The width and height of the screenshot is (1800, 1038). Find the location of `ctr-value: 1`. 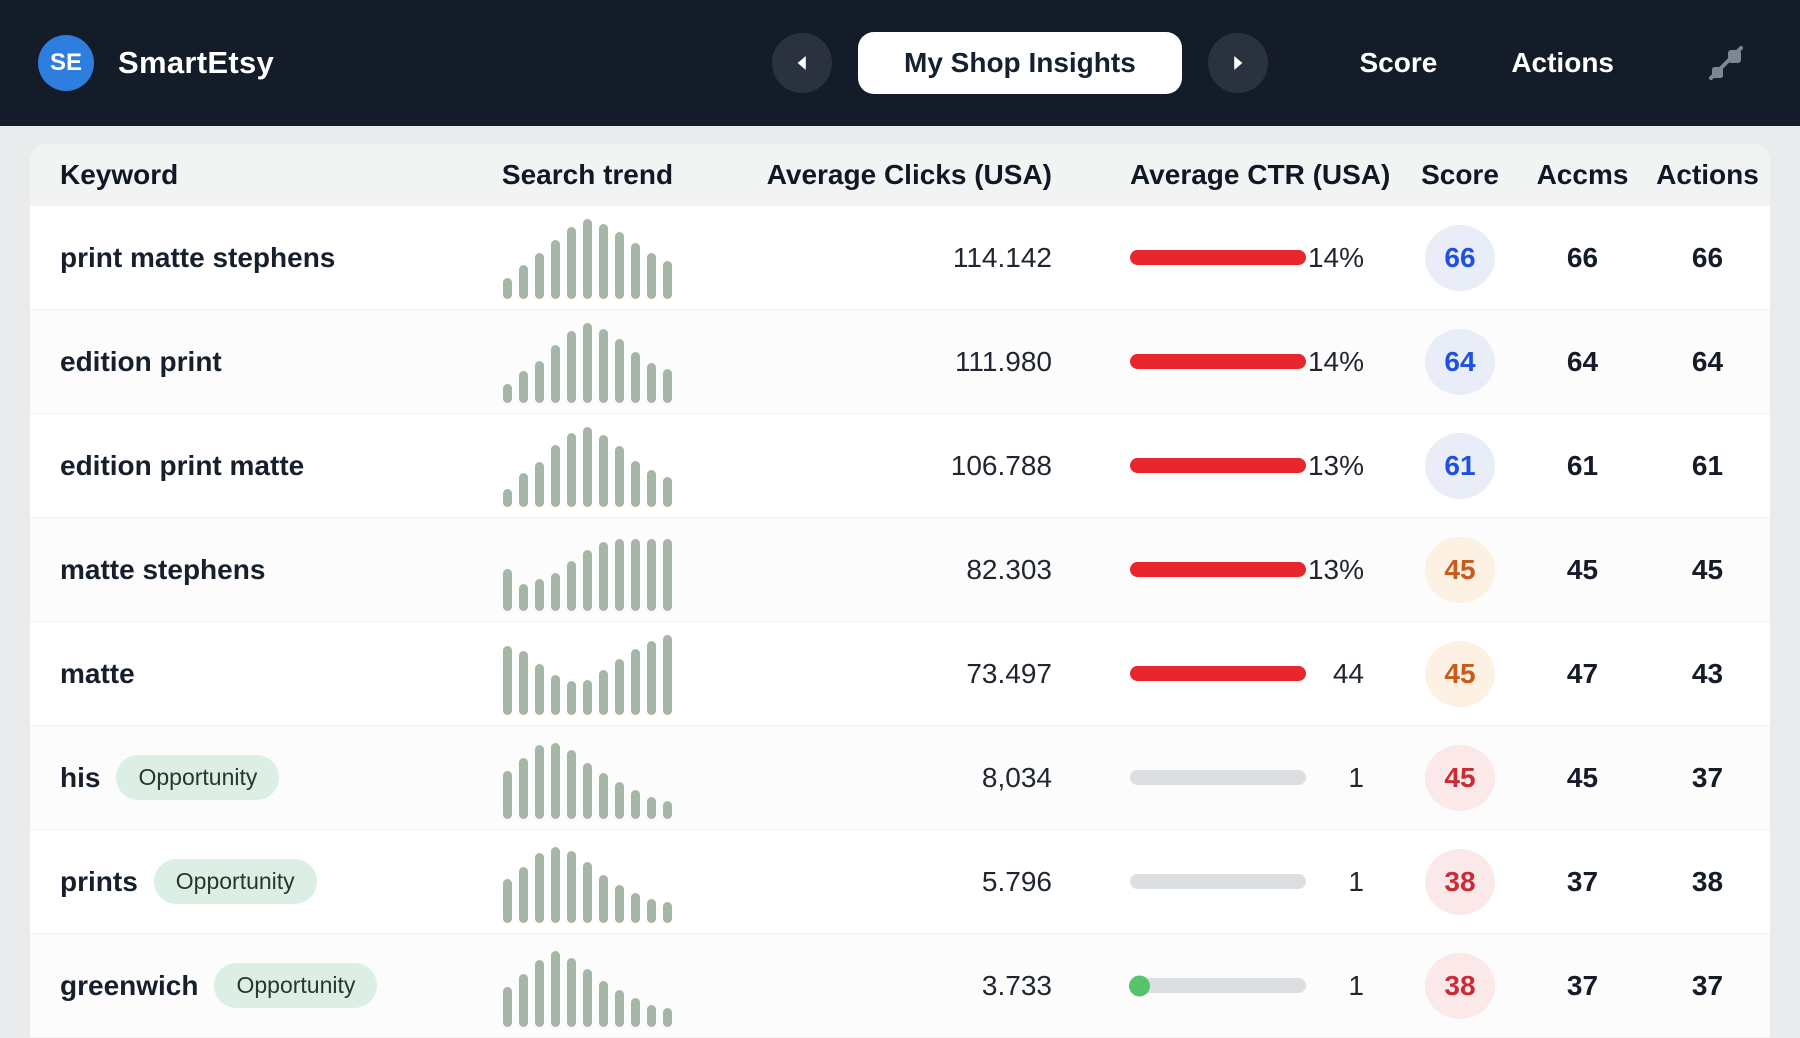

ctr-value: 1 is located at coordinates (1356, 985).